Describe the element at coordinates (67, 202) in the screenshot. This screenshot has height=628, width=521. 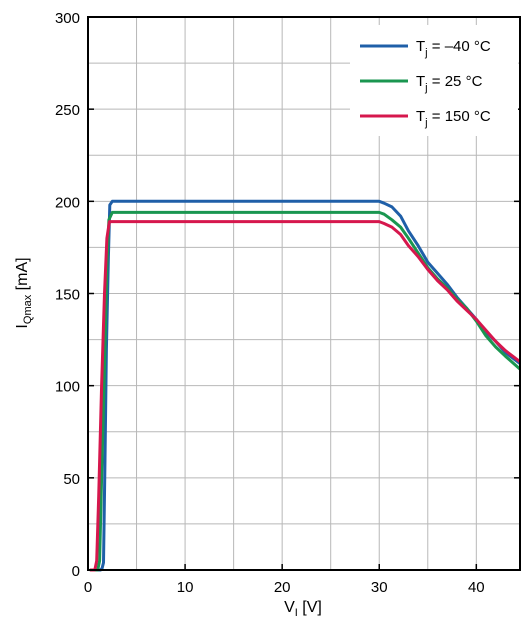
I see `y-tick-label: 200` at that location.